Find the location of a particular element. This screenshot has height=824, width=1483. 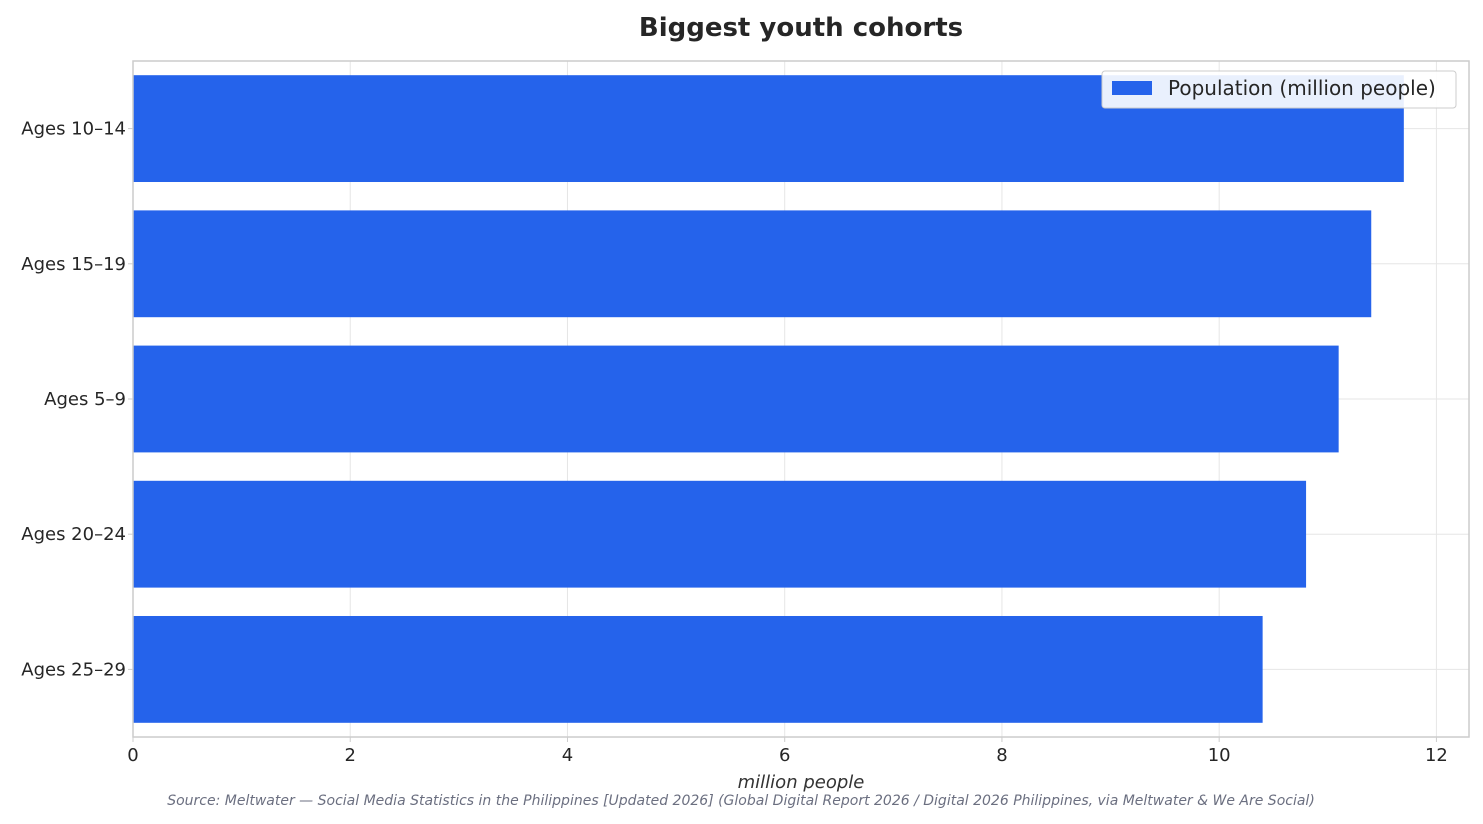

y-tick-label: Ages 15–19 is located at coordinates (73, 264).